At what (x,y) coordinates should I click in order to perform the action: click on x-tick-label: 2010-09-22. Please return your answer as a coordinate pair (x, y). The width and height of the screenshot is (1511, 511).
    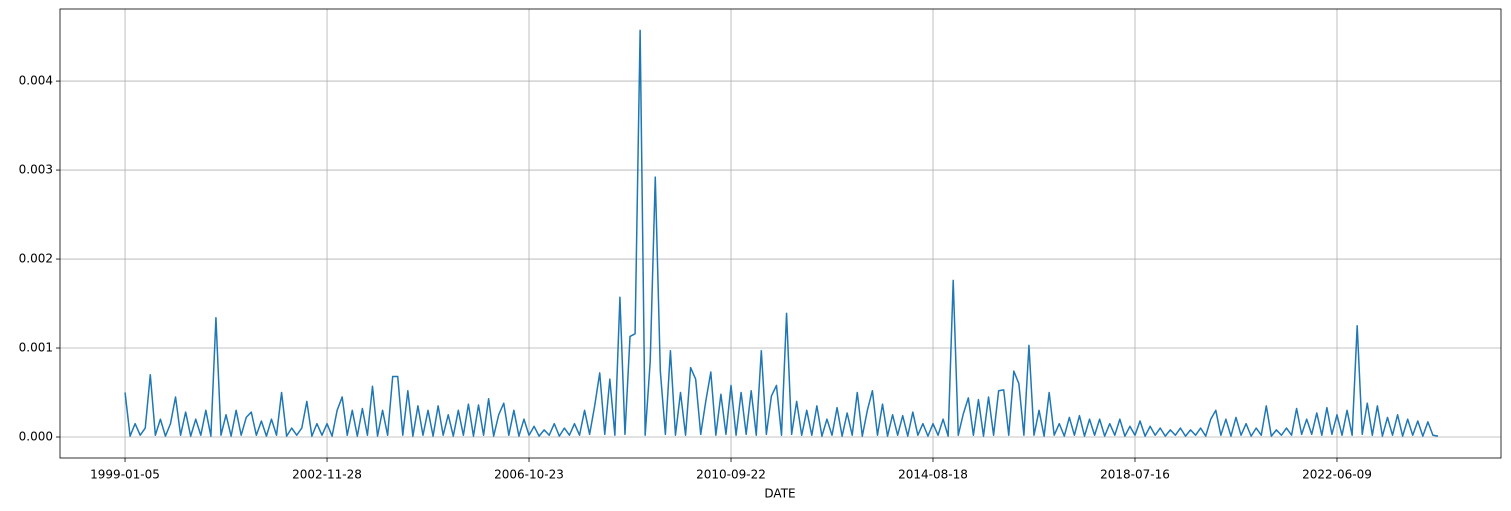
    Looking at the image, I should click on (731, 475).